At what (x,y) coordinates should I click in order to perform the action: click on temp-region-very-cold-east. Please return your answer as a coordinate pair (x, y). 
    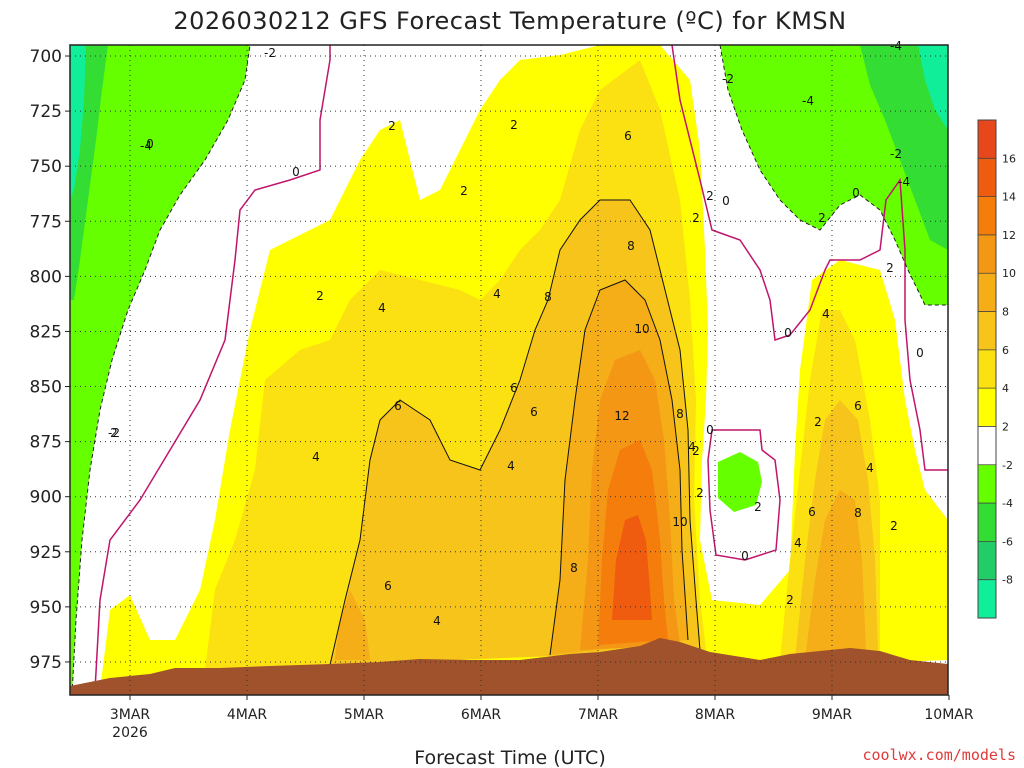
    Looking at the image, I should click on (904, 147).